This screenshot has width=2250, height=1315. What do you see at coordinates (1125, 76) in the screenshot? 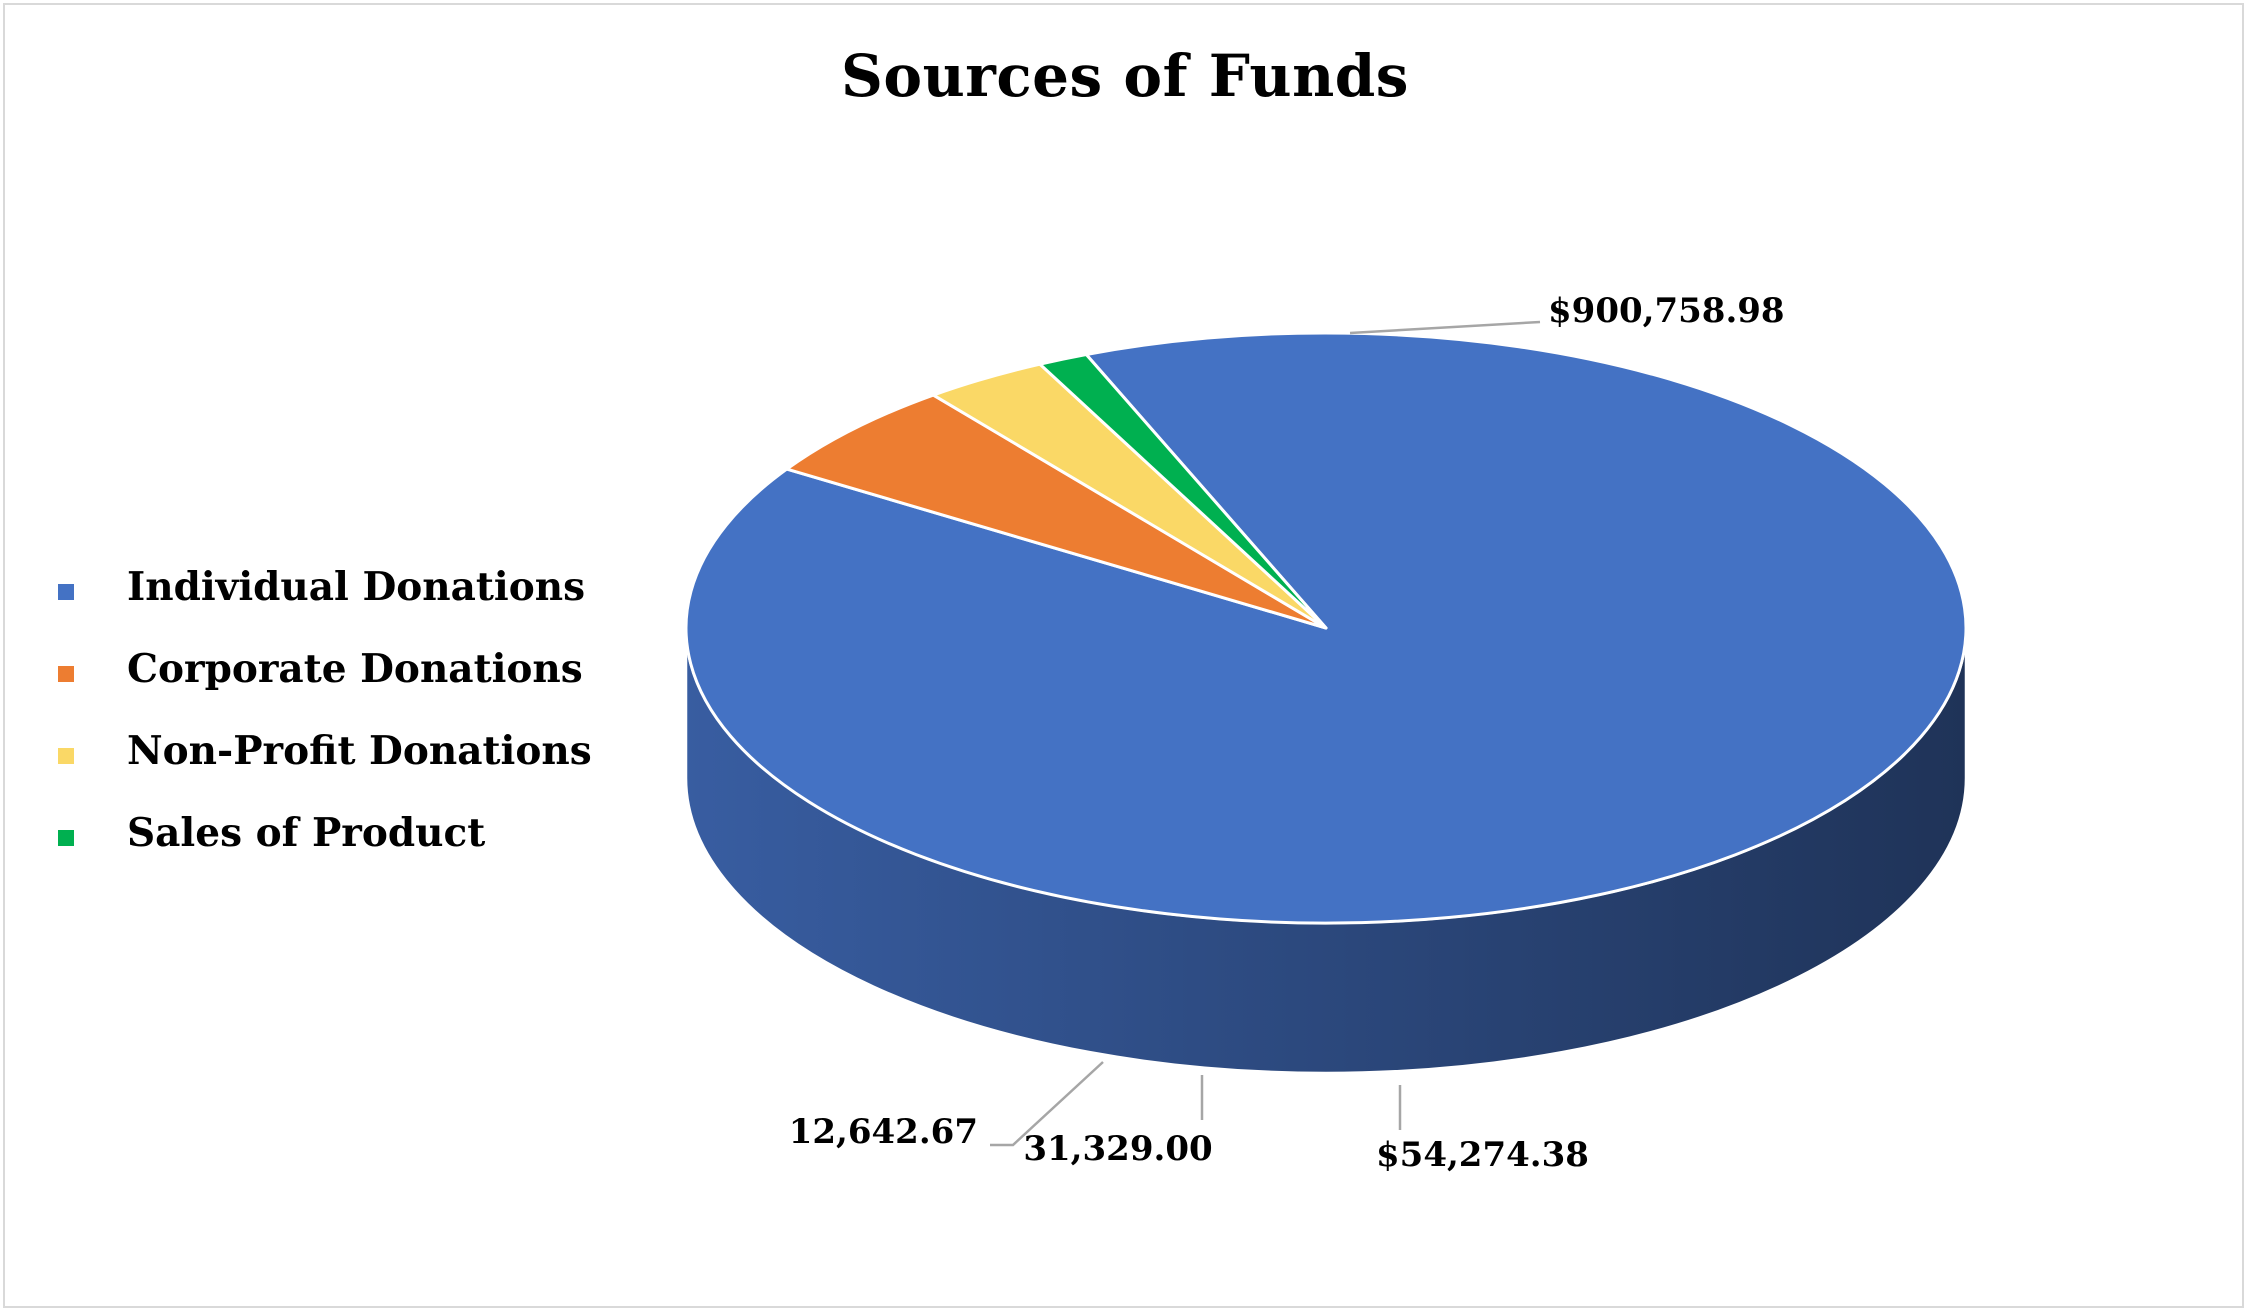
I see `chart-title: Sources of Funds` at bounding box center [1125, 76].